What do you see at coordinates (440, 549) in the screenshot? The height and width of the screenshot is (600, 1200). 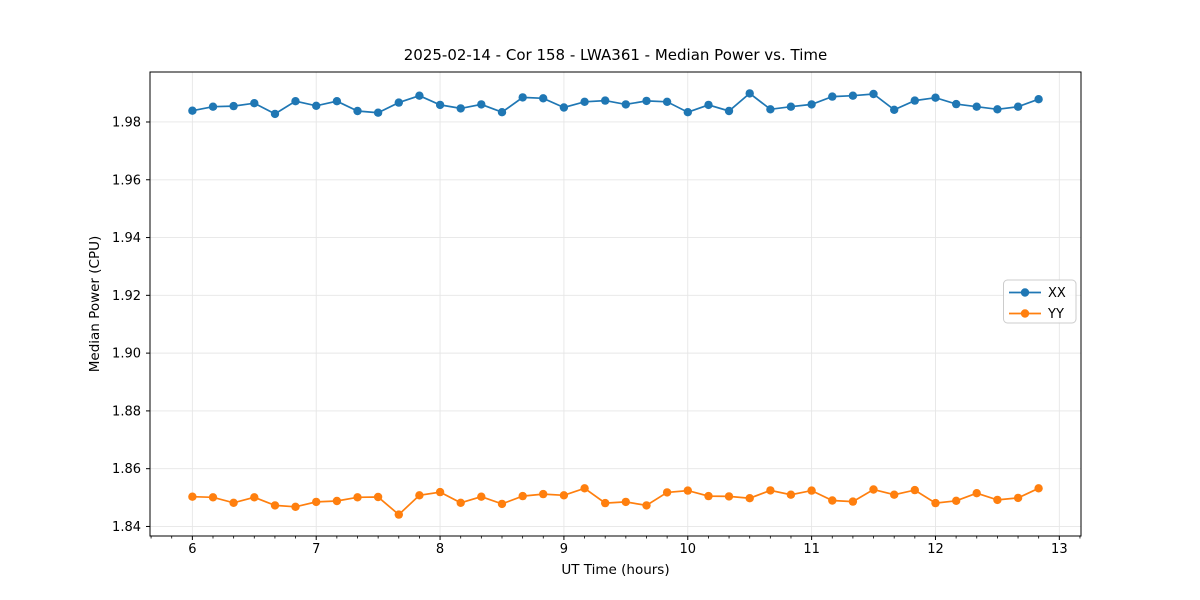 I see `x-tick-label: 8` at bounding box center [440, 549].